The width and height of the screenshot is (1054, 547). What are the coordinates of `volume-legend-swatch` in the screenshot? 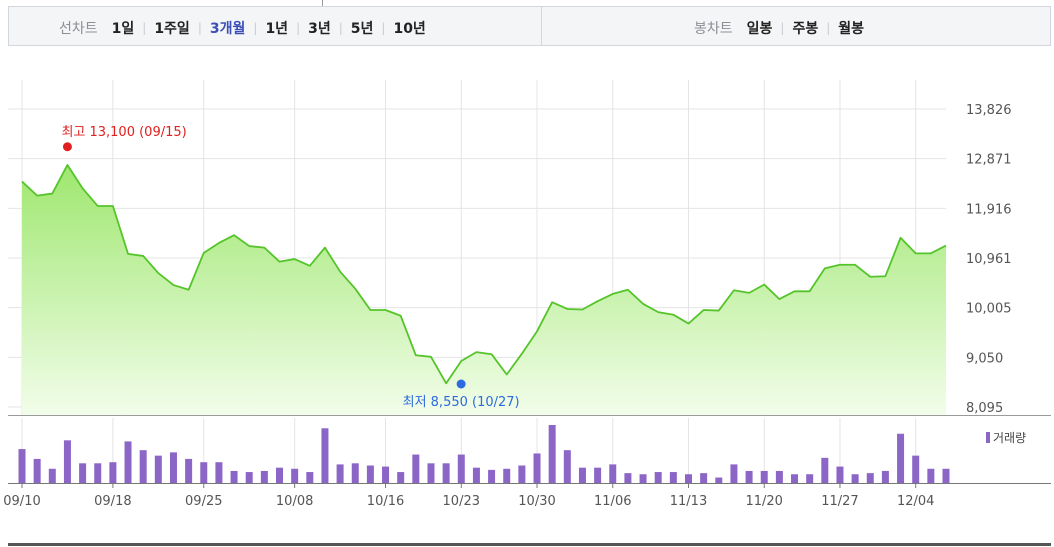 It's located at (988, 437).